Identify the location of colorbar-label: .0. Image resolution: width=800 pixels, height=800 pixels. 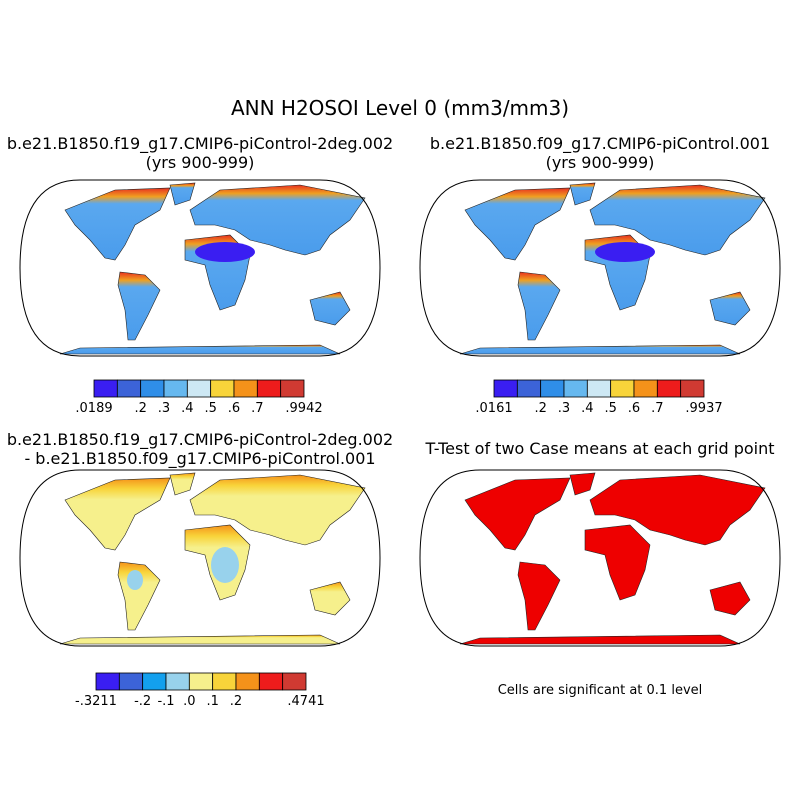
(189, 701).